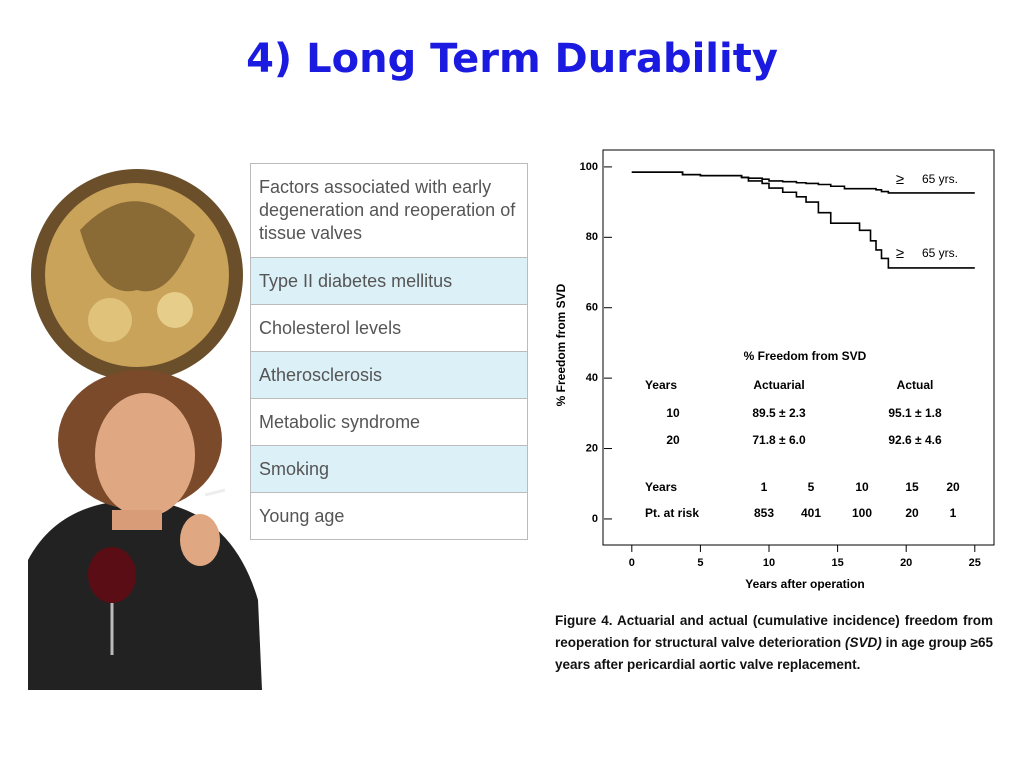  Describe the element at coordinates (837, 563) in the screenshot. I see `x-tick-label: 15` at that location.